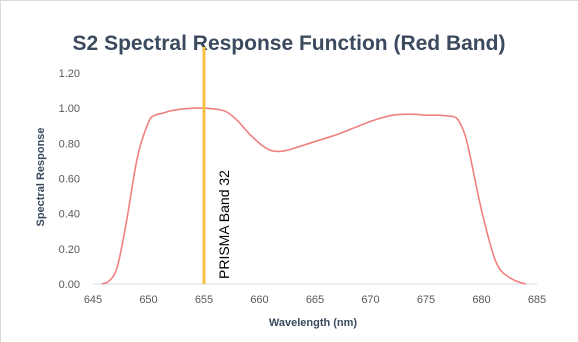 The image size is (578, 342). Describe the element at coordinates (313, 323) in the screenshot. I see `x-axis-title: Wavelength (nm)` at that location.